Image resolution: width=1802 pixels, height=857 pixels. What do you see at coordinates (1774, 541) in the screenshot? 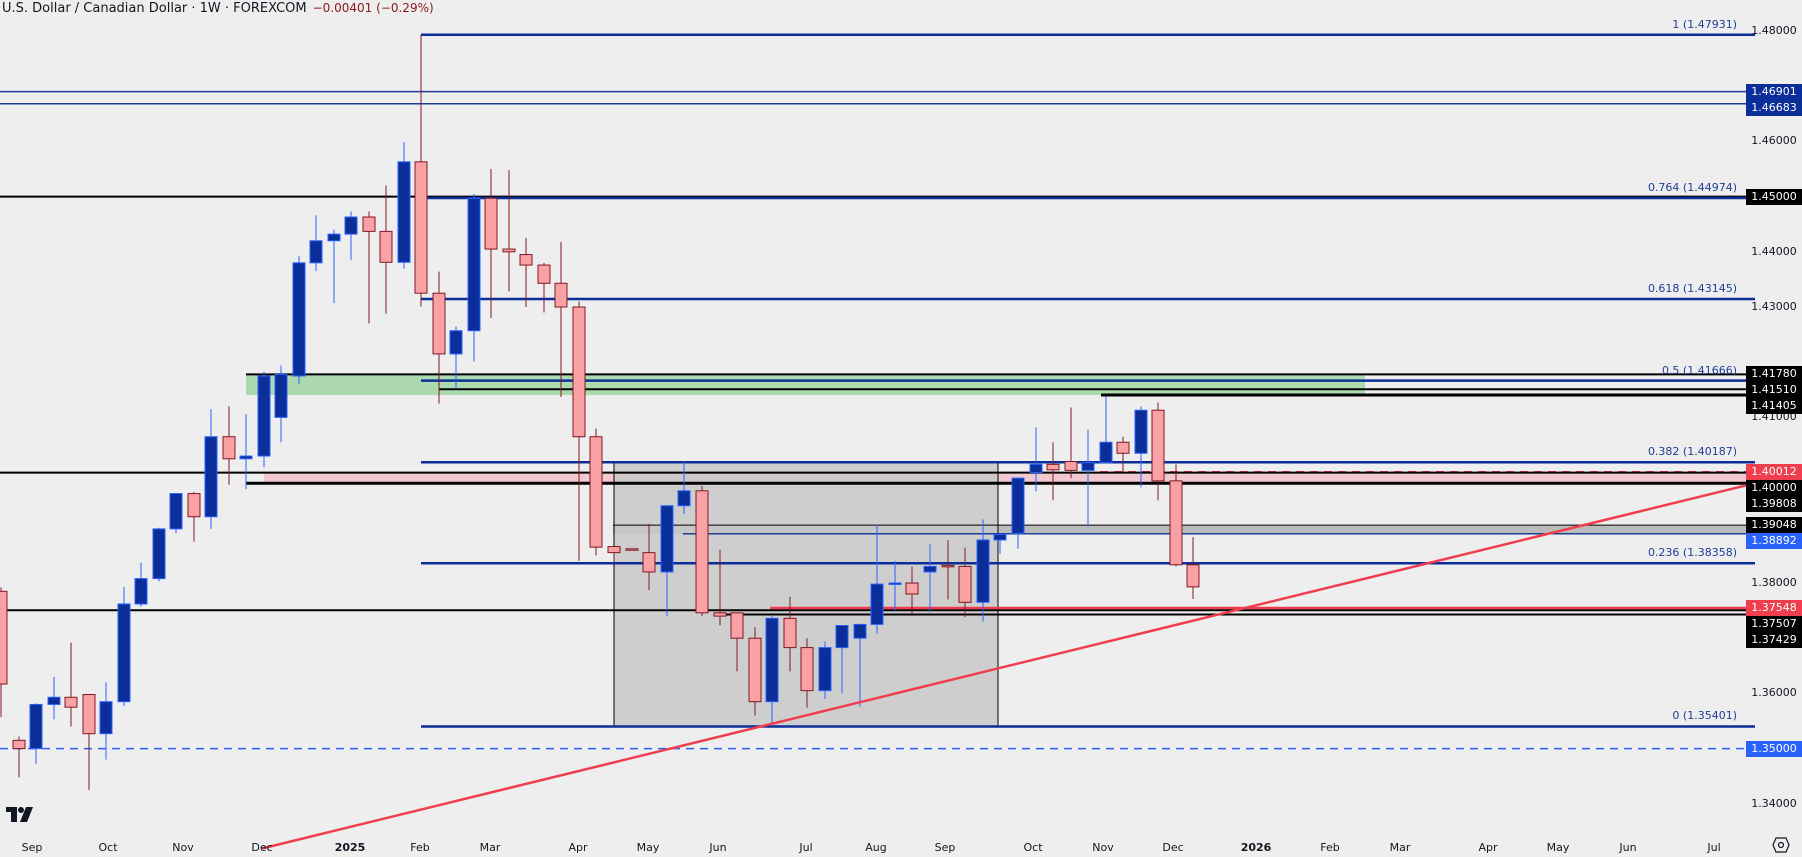
I see `price-level-badge: 1.38892` at bounding box center [1774, 541].